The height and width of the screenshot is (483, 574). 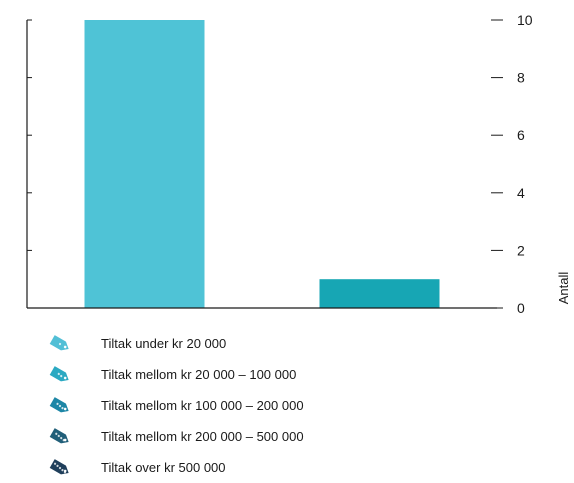 I want to click on tag-5-icon, so click(x=60, y=468).